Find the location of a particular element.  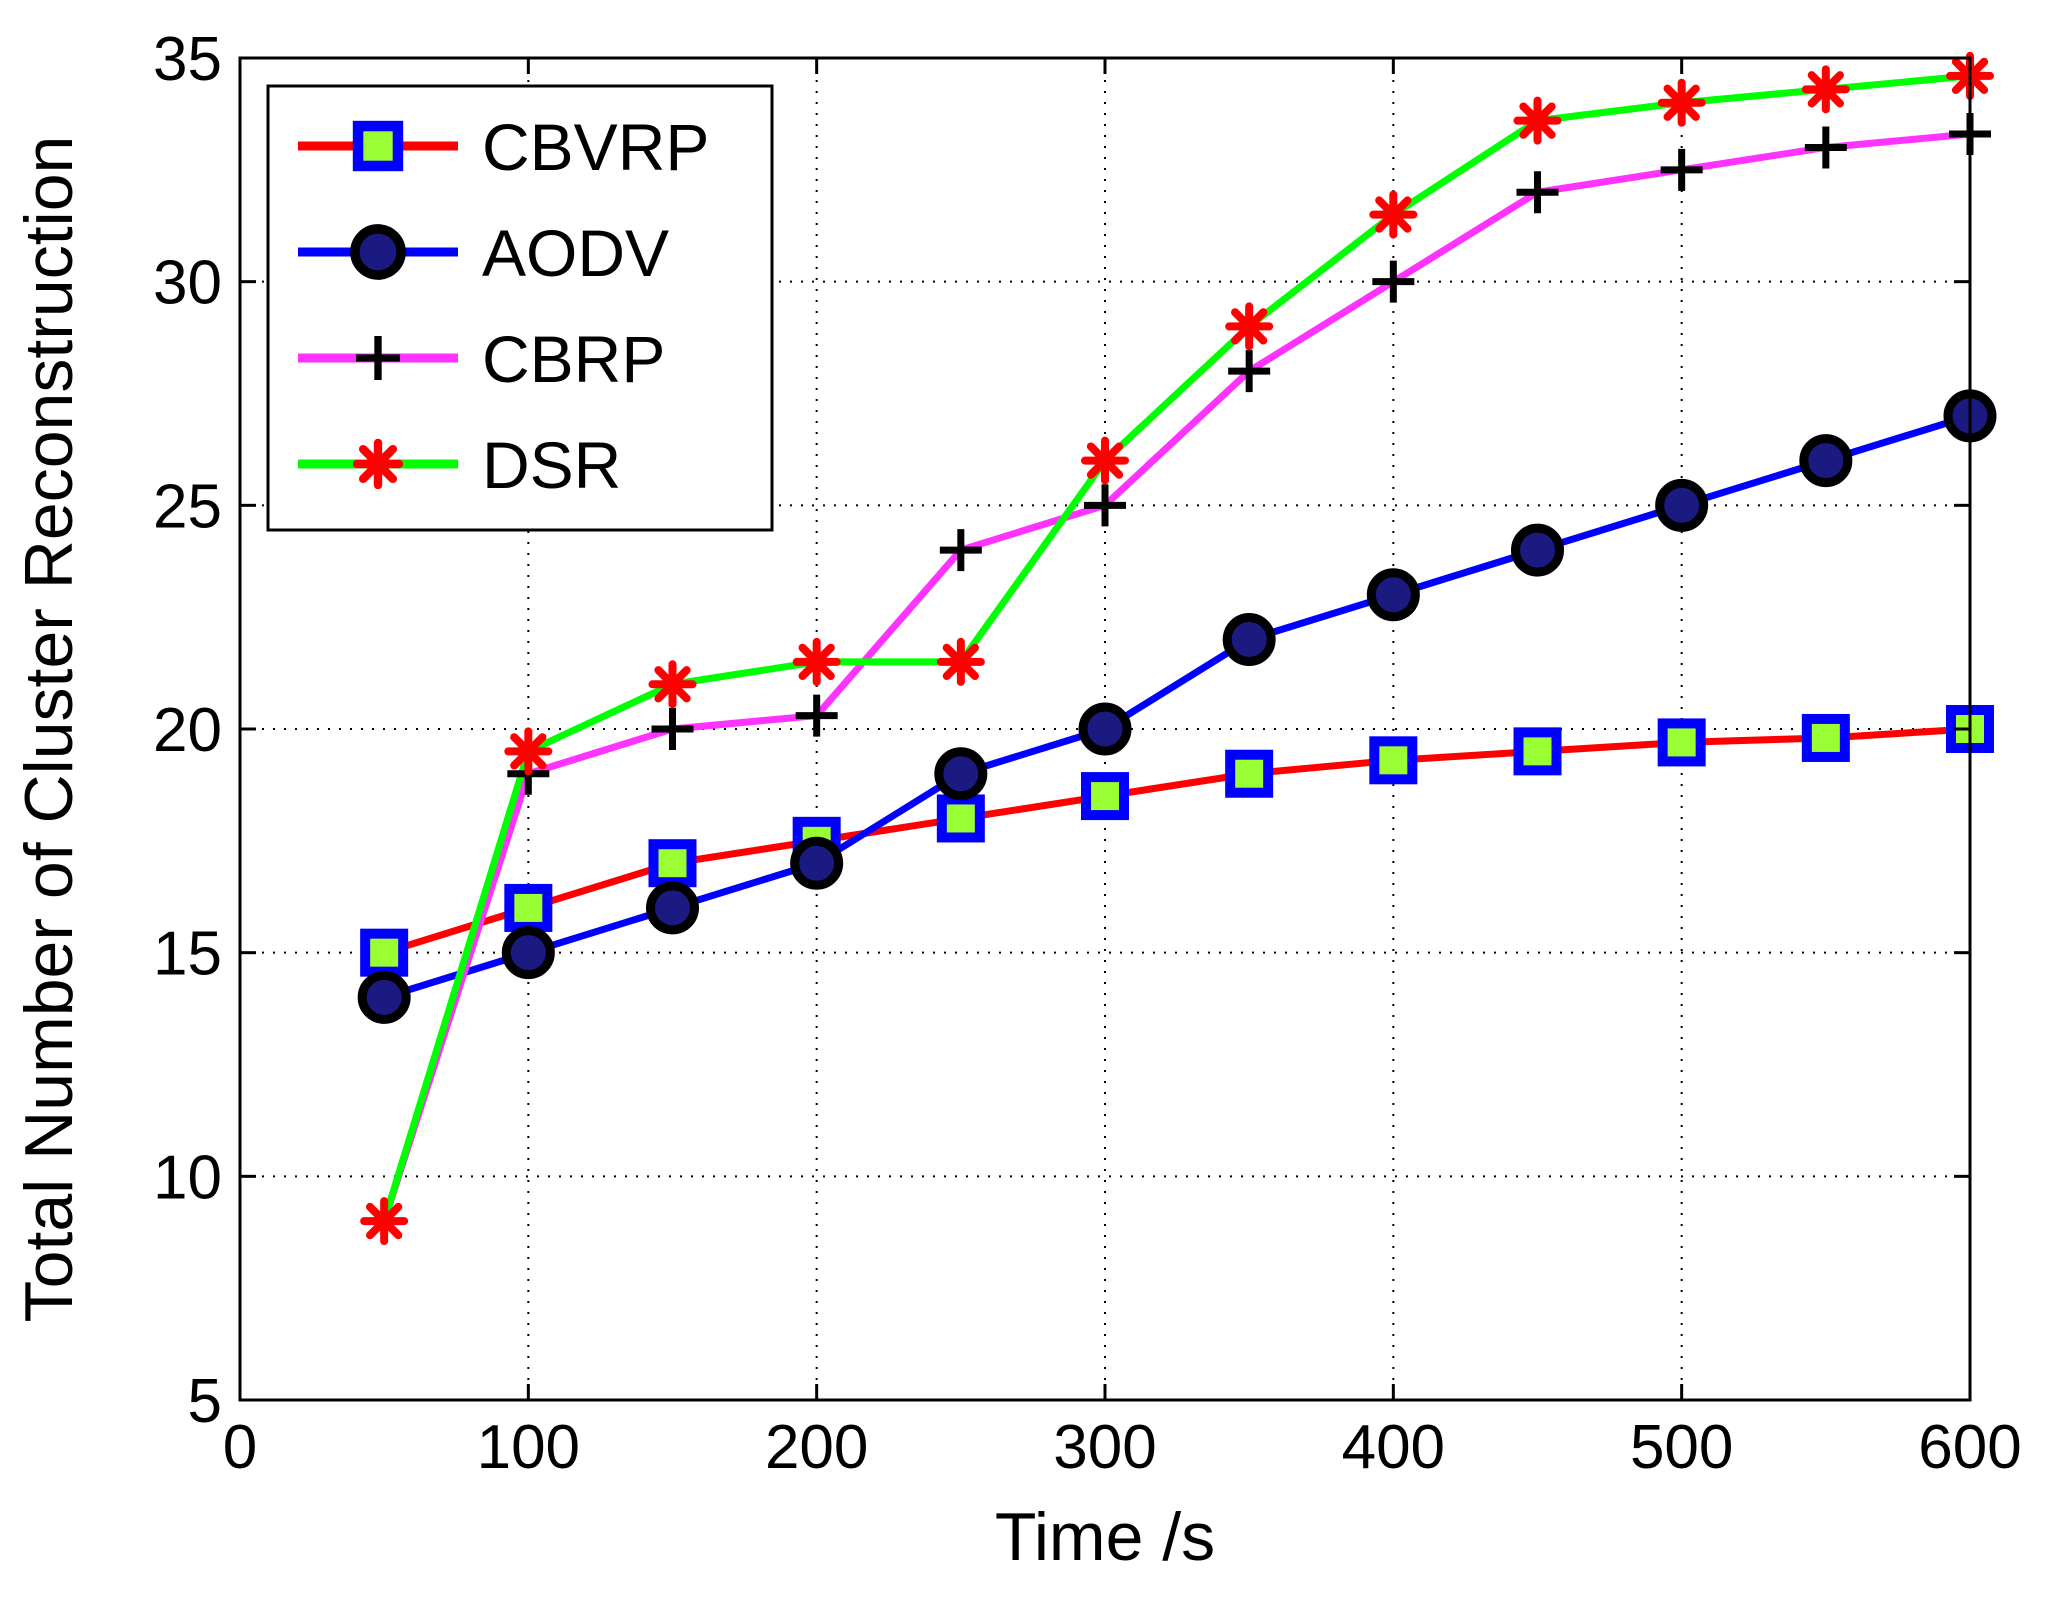

x-tick-label: 200 is located at coordinates (816, 1447).